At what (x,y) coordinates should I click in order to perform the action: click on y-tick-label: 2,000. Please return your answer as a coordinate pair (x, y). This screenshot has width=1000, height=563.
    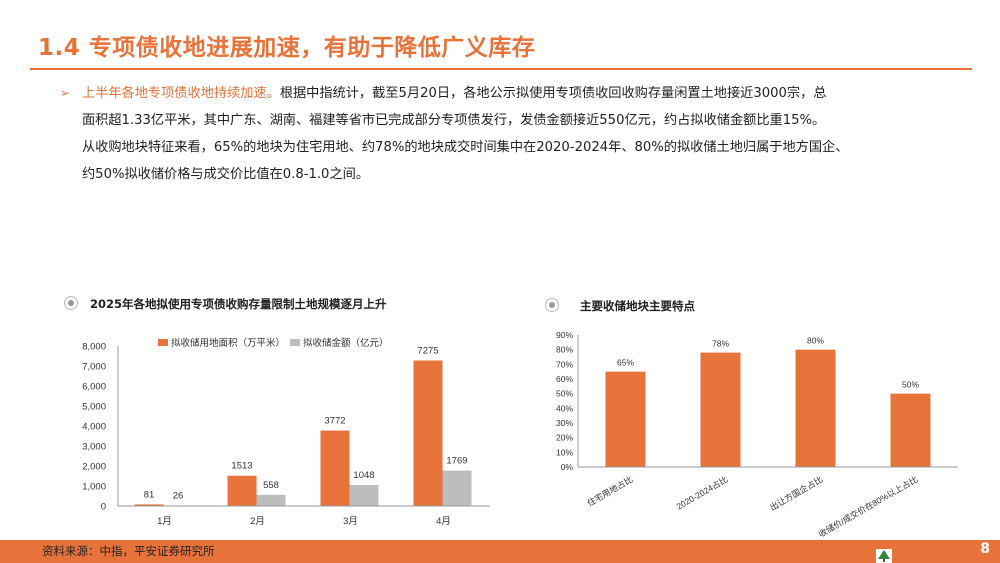
    Looking at the image, I should click on (94, 467).